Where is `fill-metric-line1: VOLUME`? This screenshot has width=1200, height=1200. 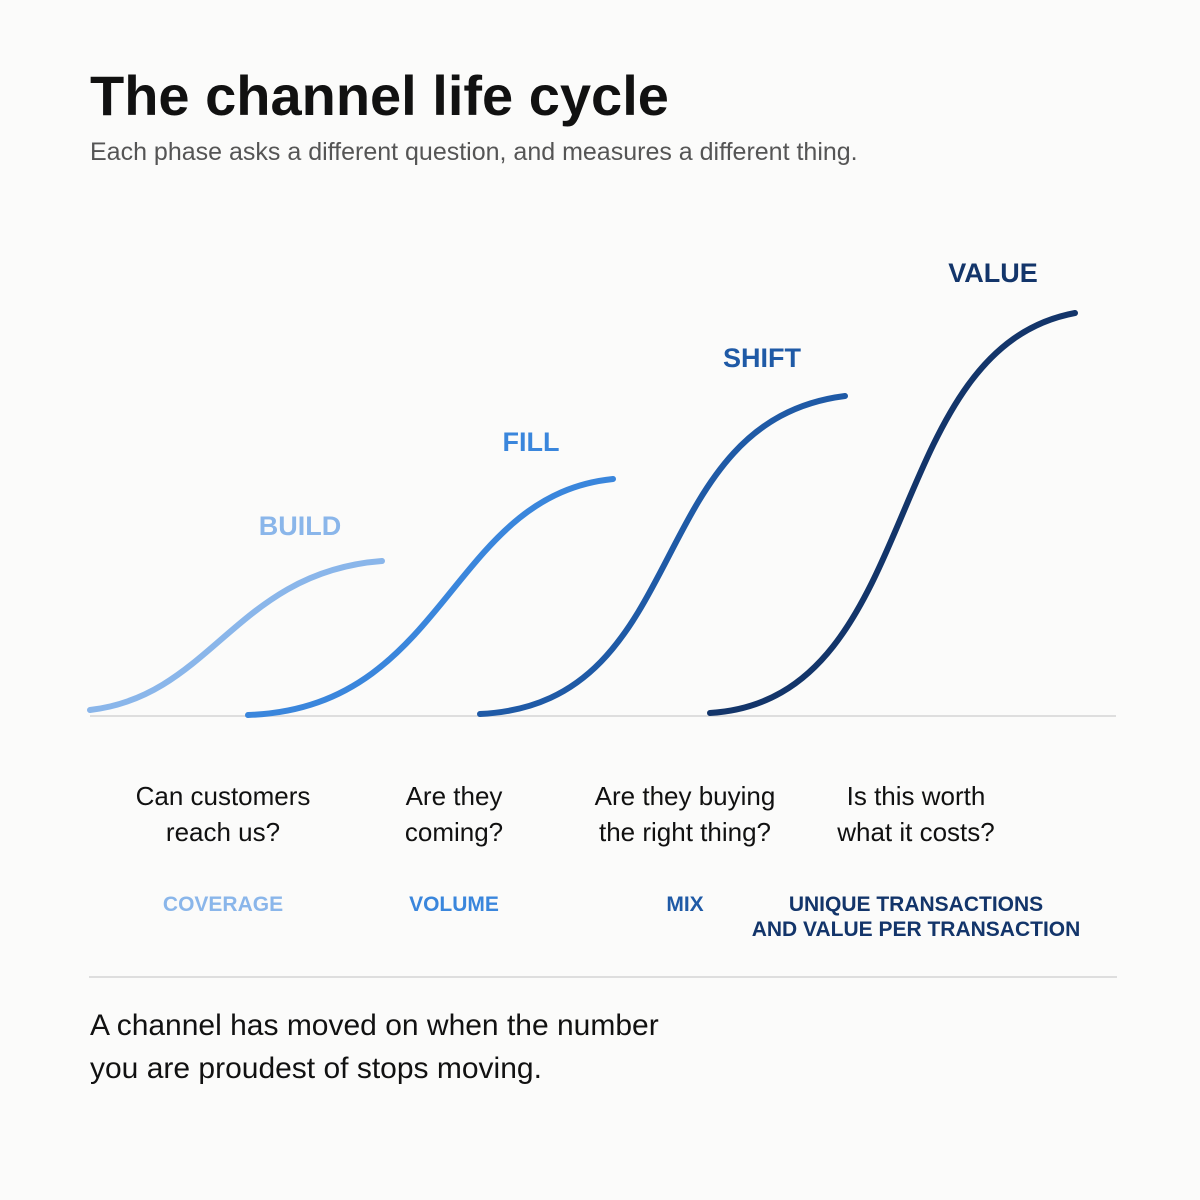
fill-metric-line1: VOLUME is located at coordinates (454, 904).